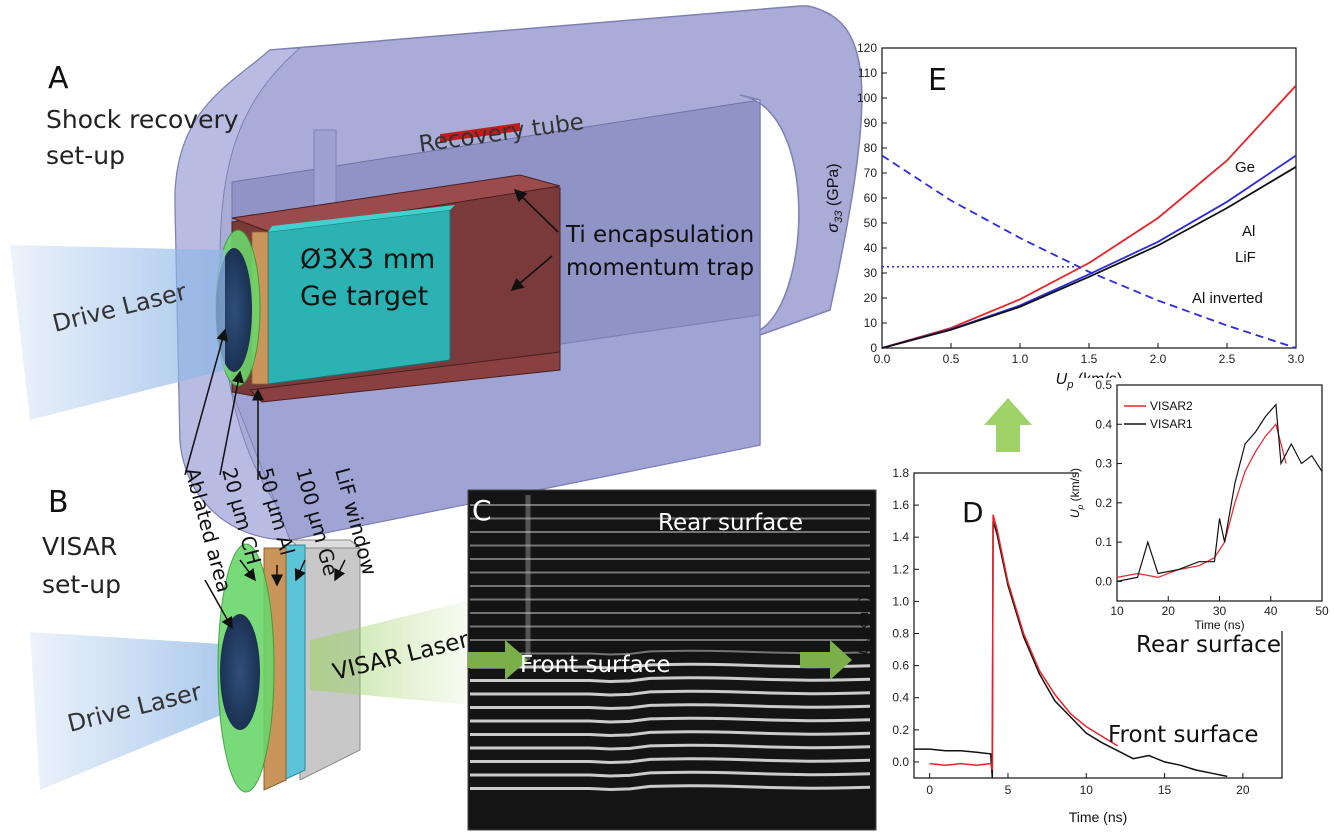 The height and width of the screenshot is (832, 1334). I want to click on series-line-ge, so click(1089, 216).